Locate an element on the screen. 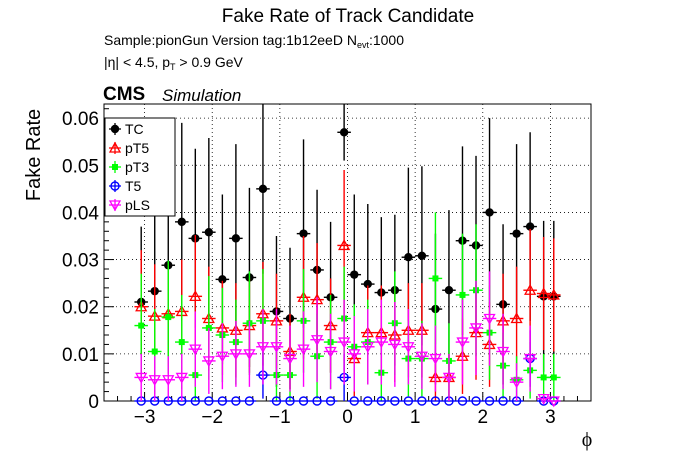 This screenshot has width=696, height=472. legend-label: pLS is located at coordinates (137, 205).